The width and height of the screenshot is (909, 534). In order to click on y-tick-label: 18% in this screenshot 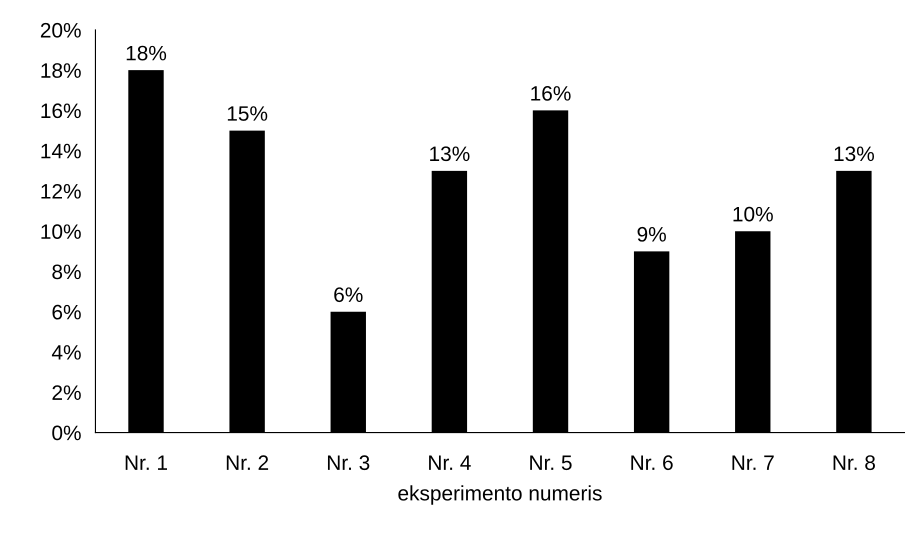, I will do `click(61, 70)`.